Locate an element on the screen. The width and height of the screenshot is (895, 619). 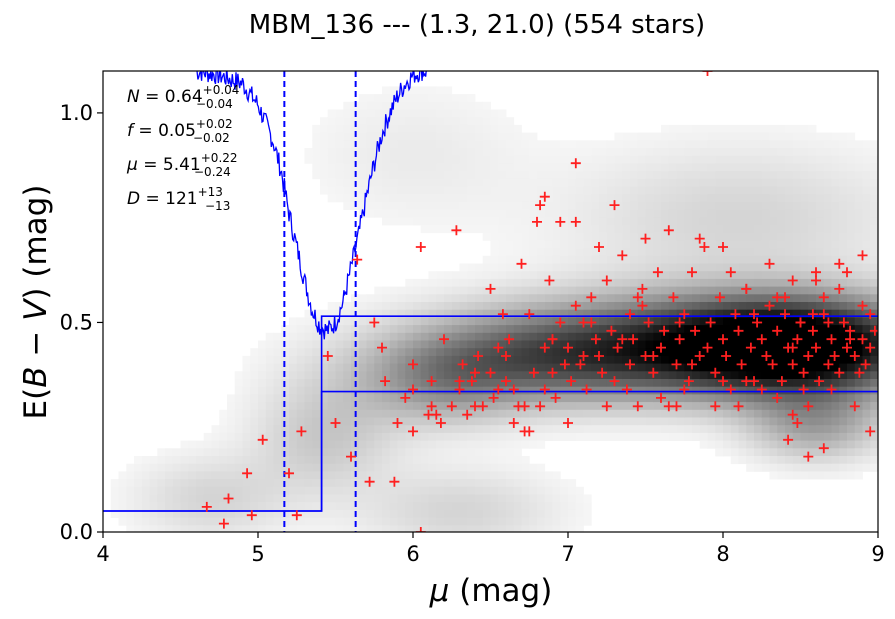
x-tick-label: 6 is located at coordinates (412, 554).